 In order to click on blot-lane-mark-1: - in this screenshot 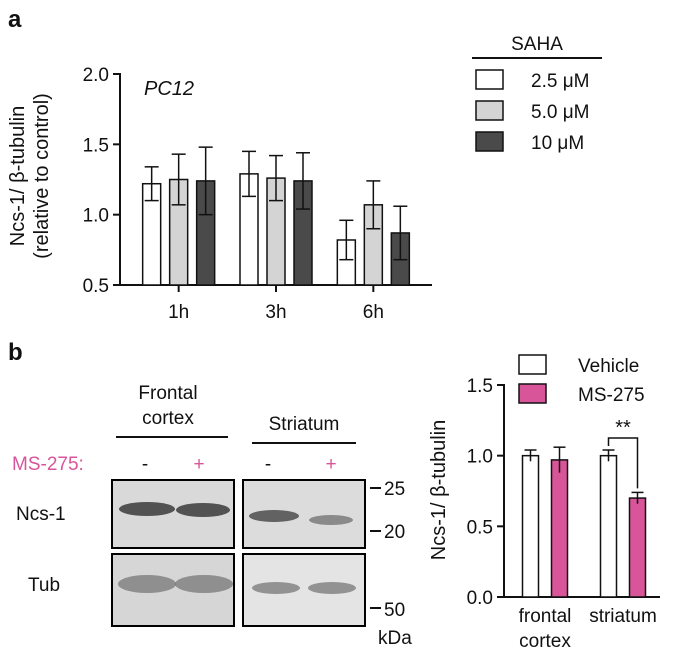, I will do `click(145, 464)`.